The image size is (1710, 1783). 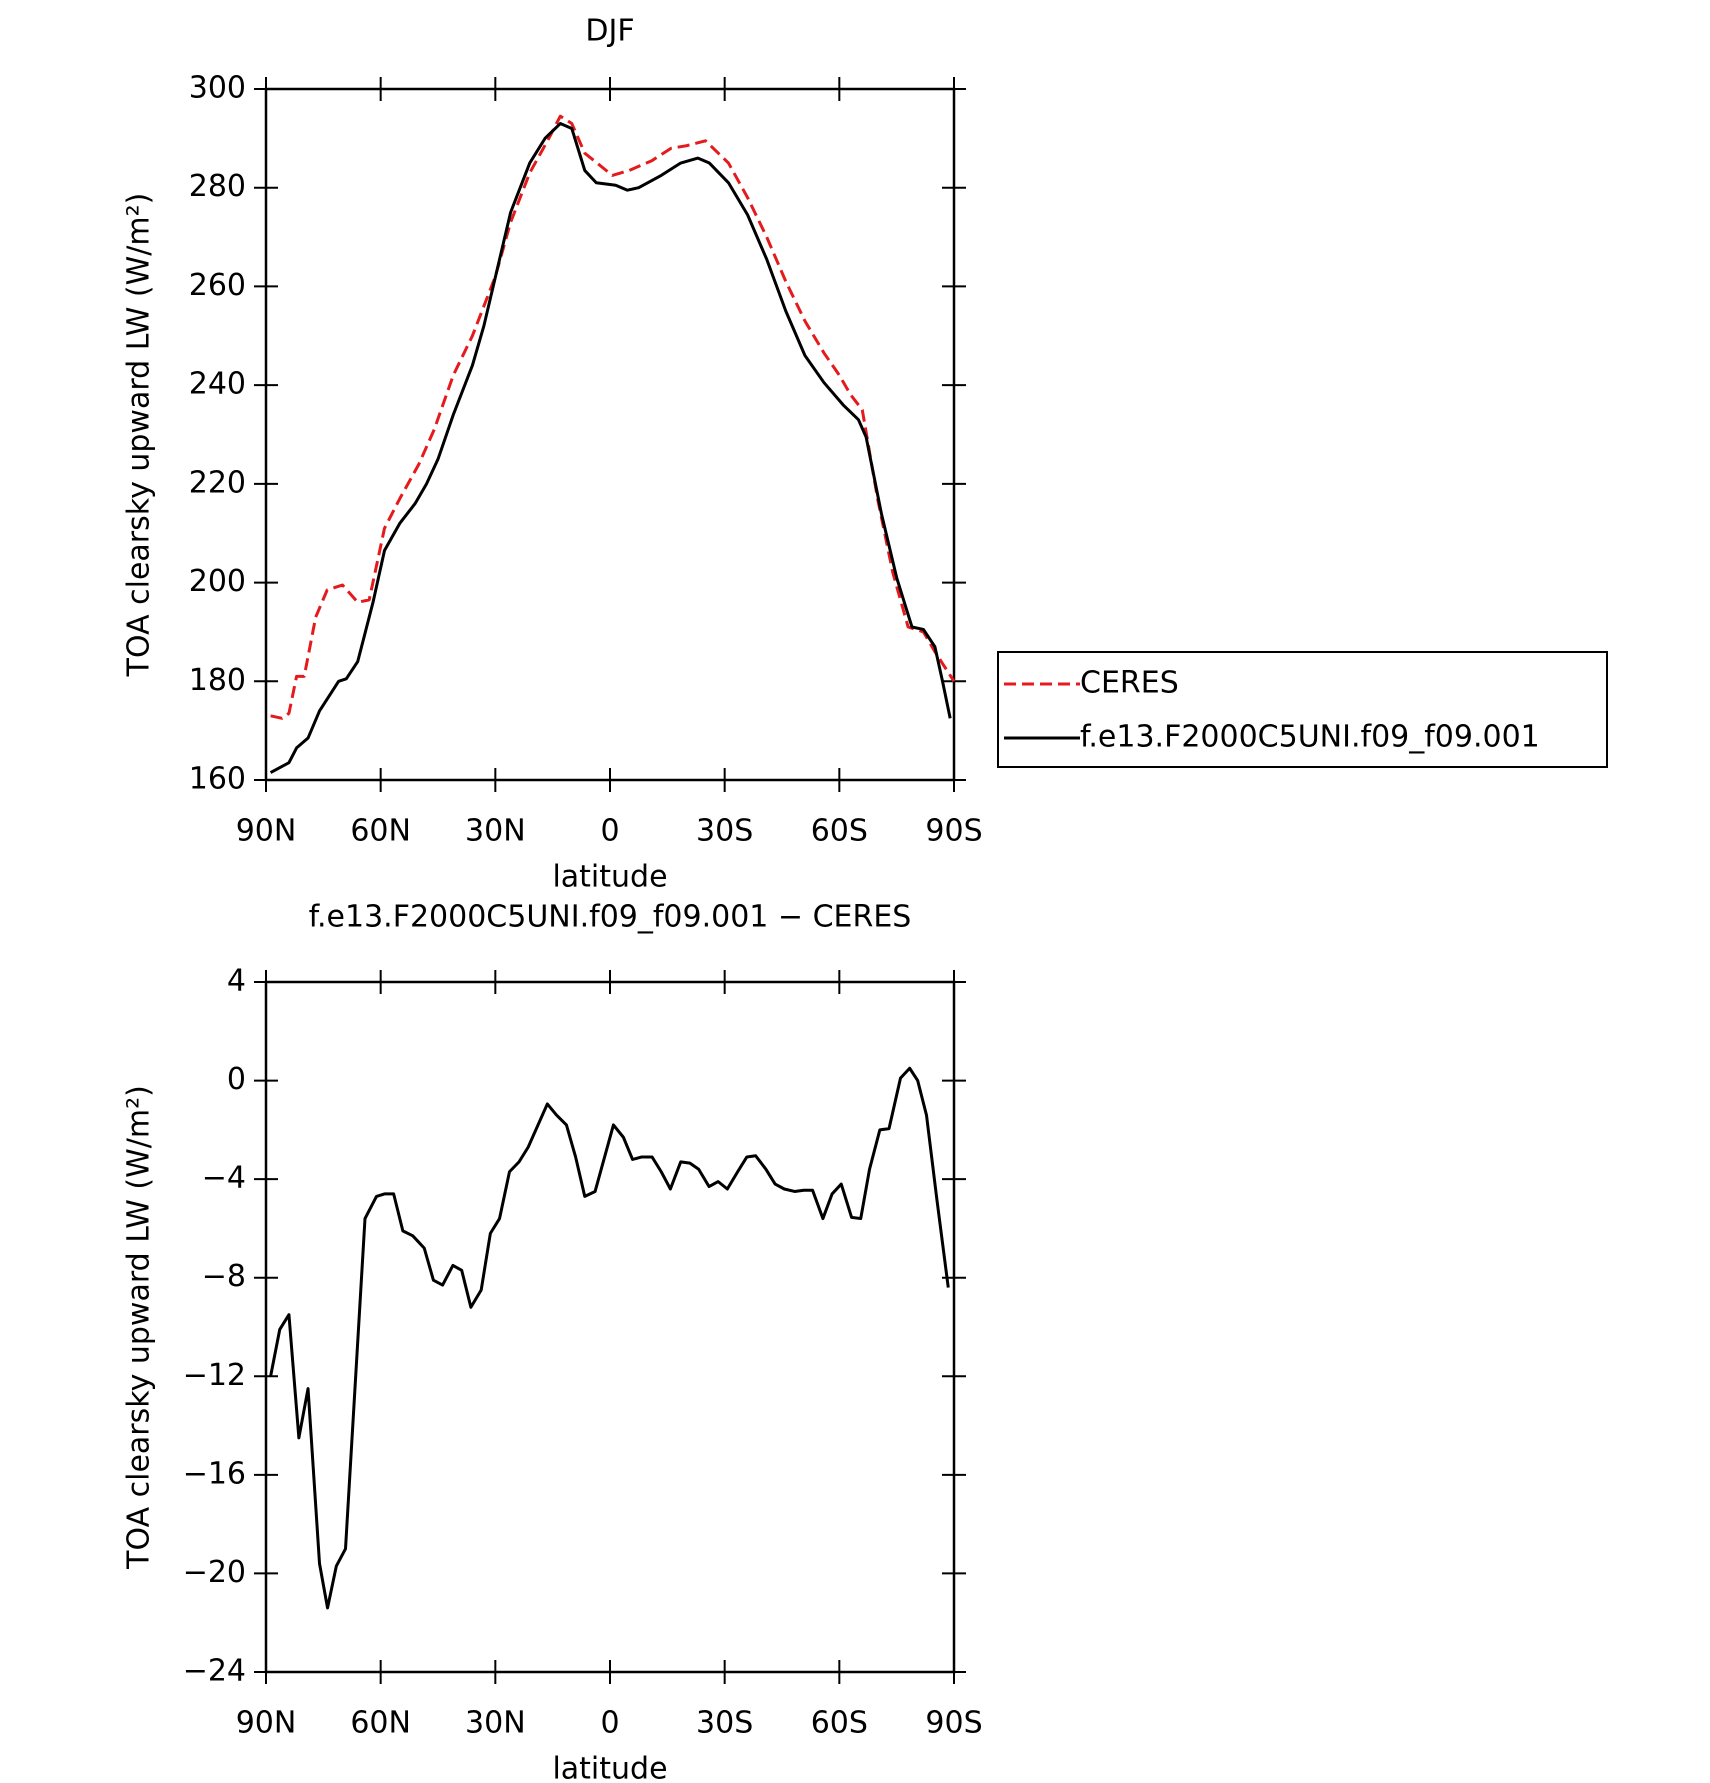 I want to click on y-tick-label: 4, so click(x=236, y=981).